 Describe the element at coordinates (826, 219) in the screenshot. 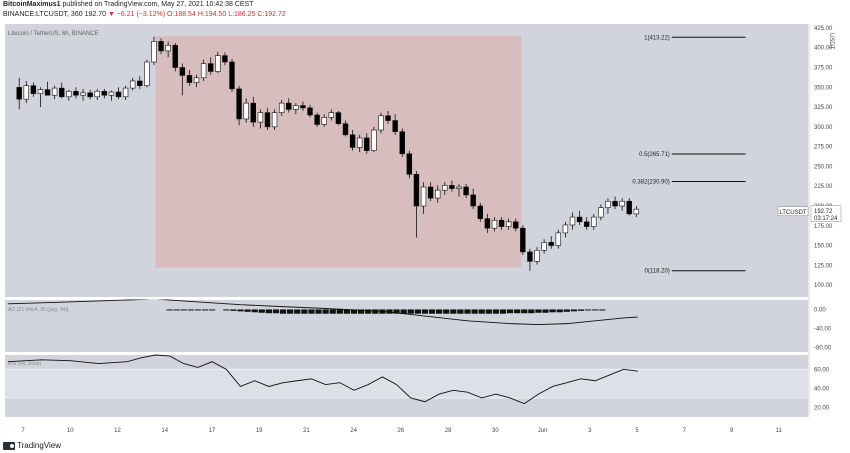

I see `countdown-label: 03:17:24` at that location.